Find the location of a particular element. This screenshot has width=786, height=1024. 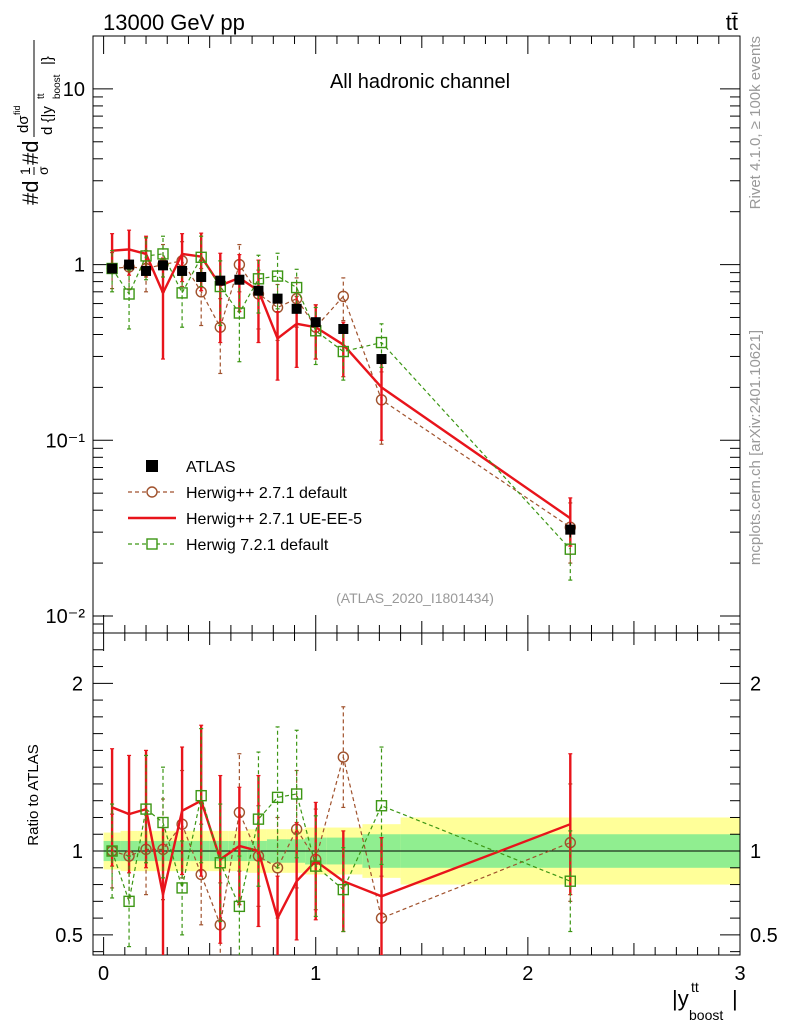

x-tick-label: 1 is located at coordinates (315, 974).